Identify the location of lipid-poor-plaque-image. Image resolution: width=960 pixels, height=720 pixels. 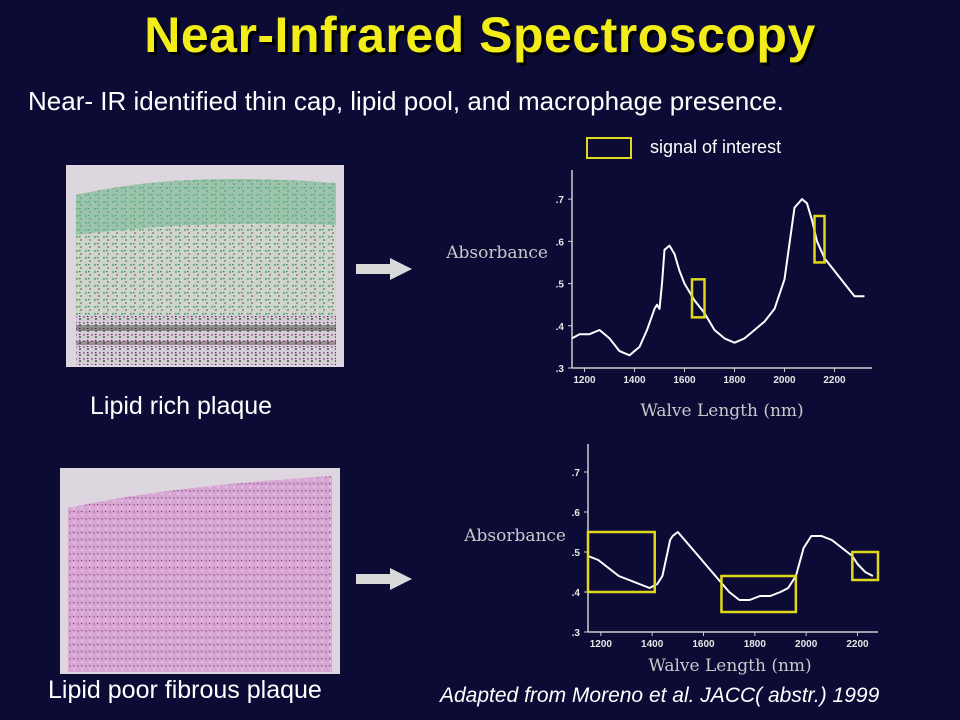
(200, 571).